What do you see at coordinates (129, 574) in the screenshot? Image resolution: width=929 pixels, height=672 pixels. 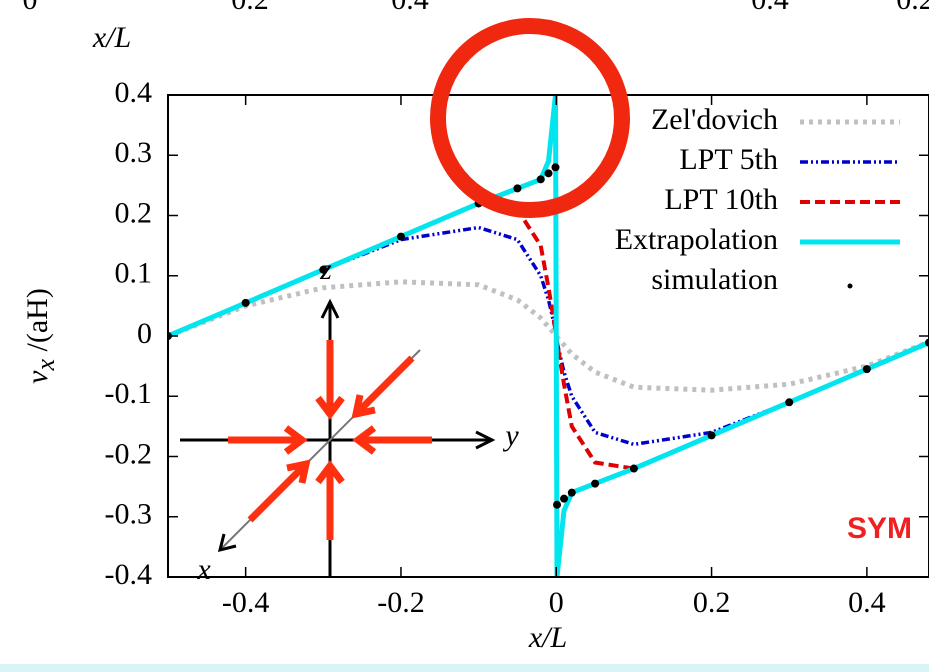 I see `y-tick-label: -0.4` at bounding box center [129, 574].